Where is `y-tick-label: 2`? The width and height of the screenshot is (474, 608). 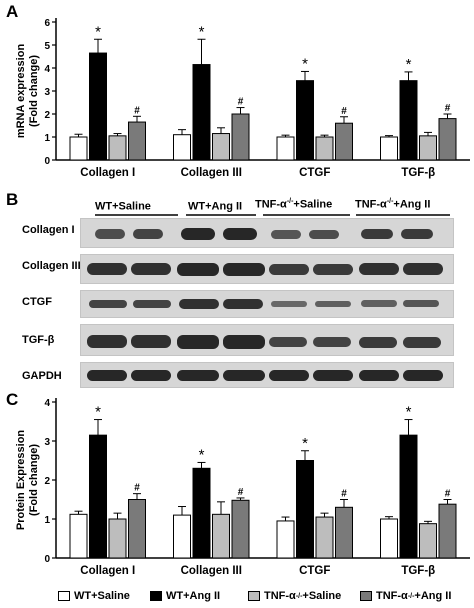
y-tick-label: 2 is located at coordinates (47, 115).